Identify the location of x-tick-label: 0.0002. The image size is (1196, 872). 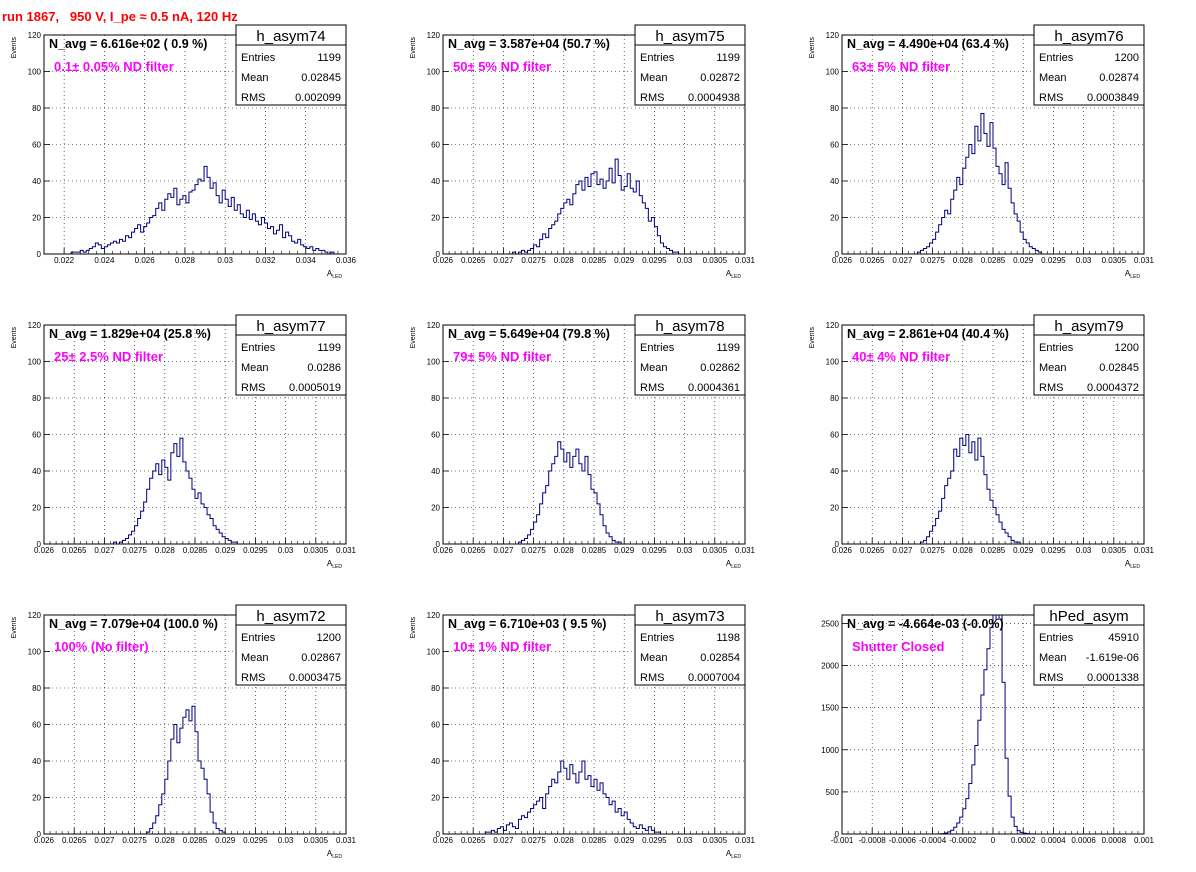
(1023, 840).